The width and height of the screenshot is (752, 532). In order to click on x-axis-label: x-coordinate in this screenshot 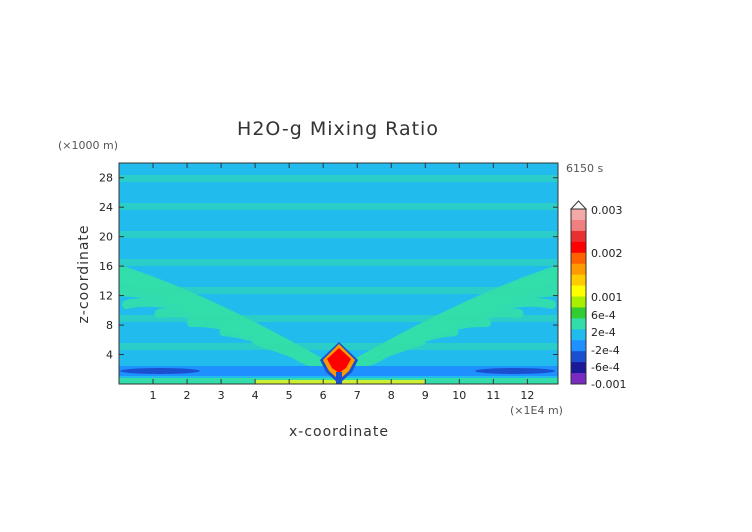, I will do `click(339, 432)`.